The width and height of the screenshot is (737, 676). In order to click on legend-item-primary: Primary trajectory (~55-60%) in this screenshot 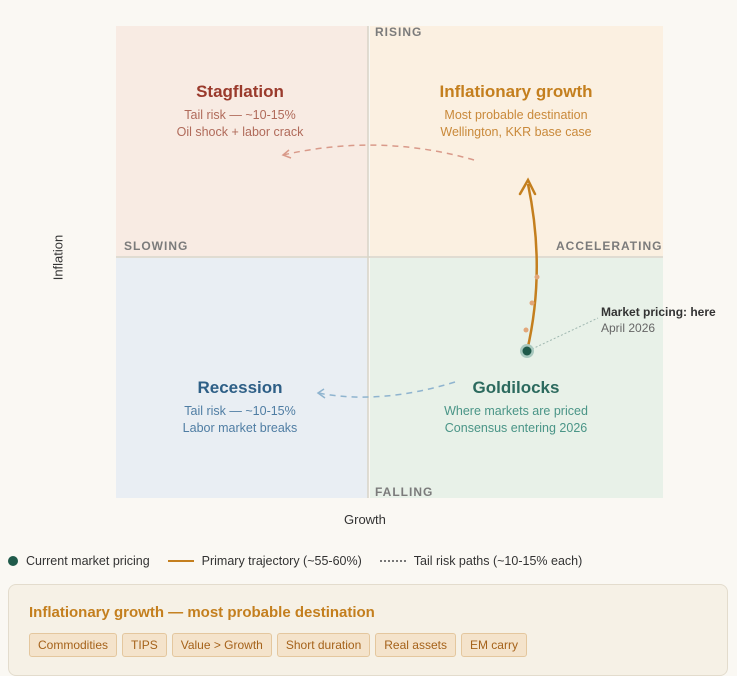, I will do `click(264, 561)`.